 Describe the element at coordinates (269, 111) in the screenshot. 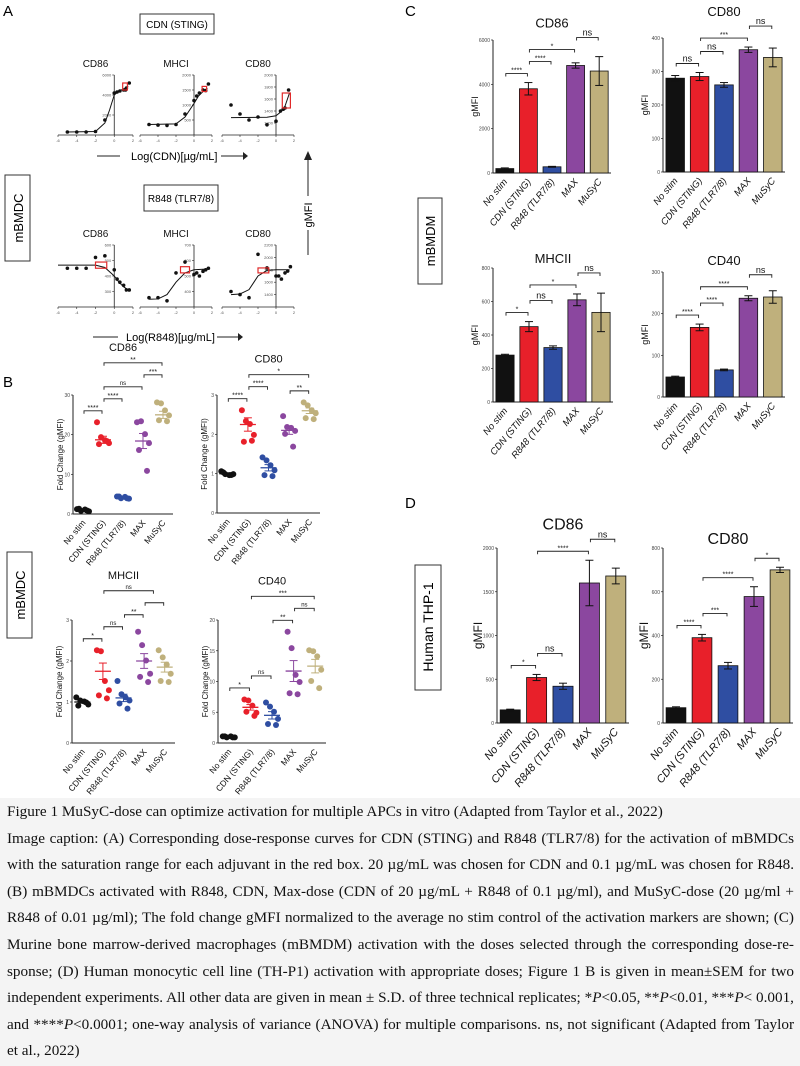

I see `y-tick-label: 1400` at that location.